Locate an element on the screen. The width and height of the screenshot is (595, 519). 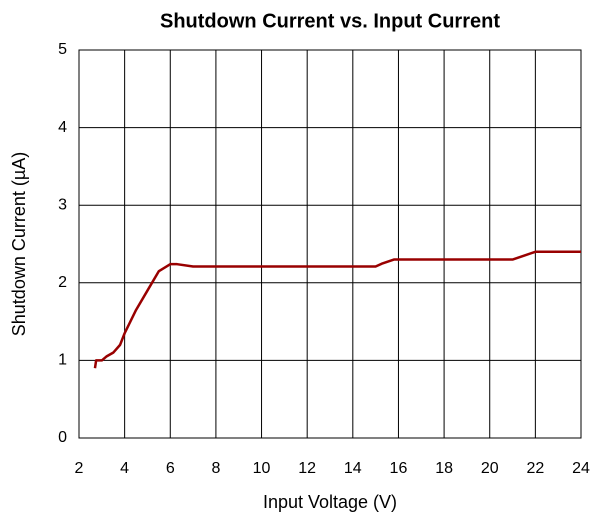
x-tick-label: 14 is located at coordinates (353, 468).